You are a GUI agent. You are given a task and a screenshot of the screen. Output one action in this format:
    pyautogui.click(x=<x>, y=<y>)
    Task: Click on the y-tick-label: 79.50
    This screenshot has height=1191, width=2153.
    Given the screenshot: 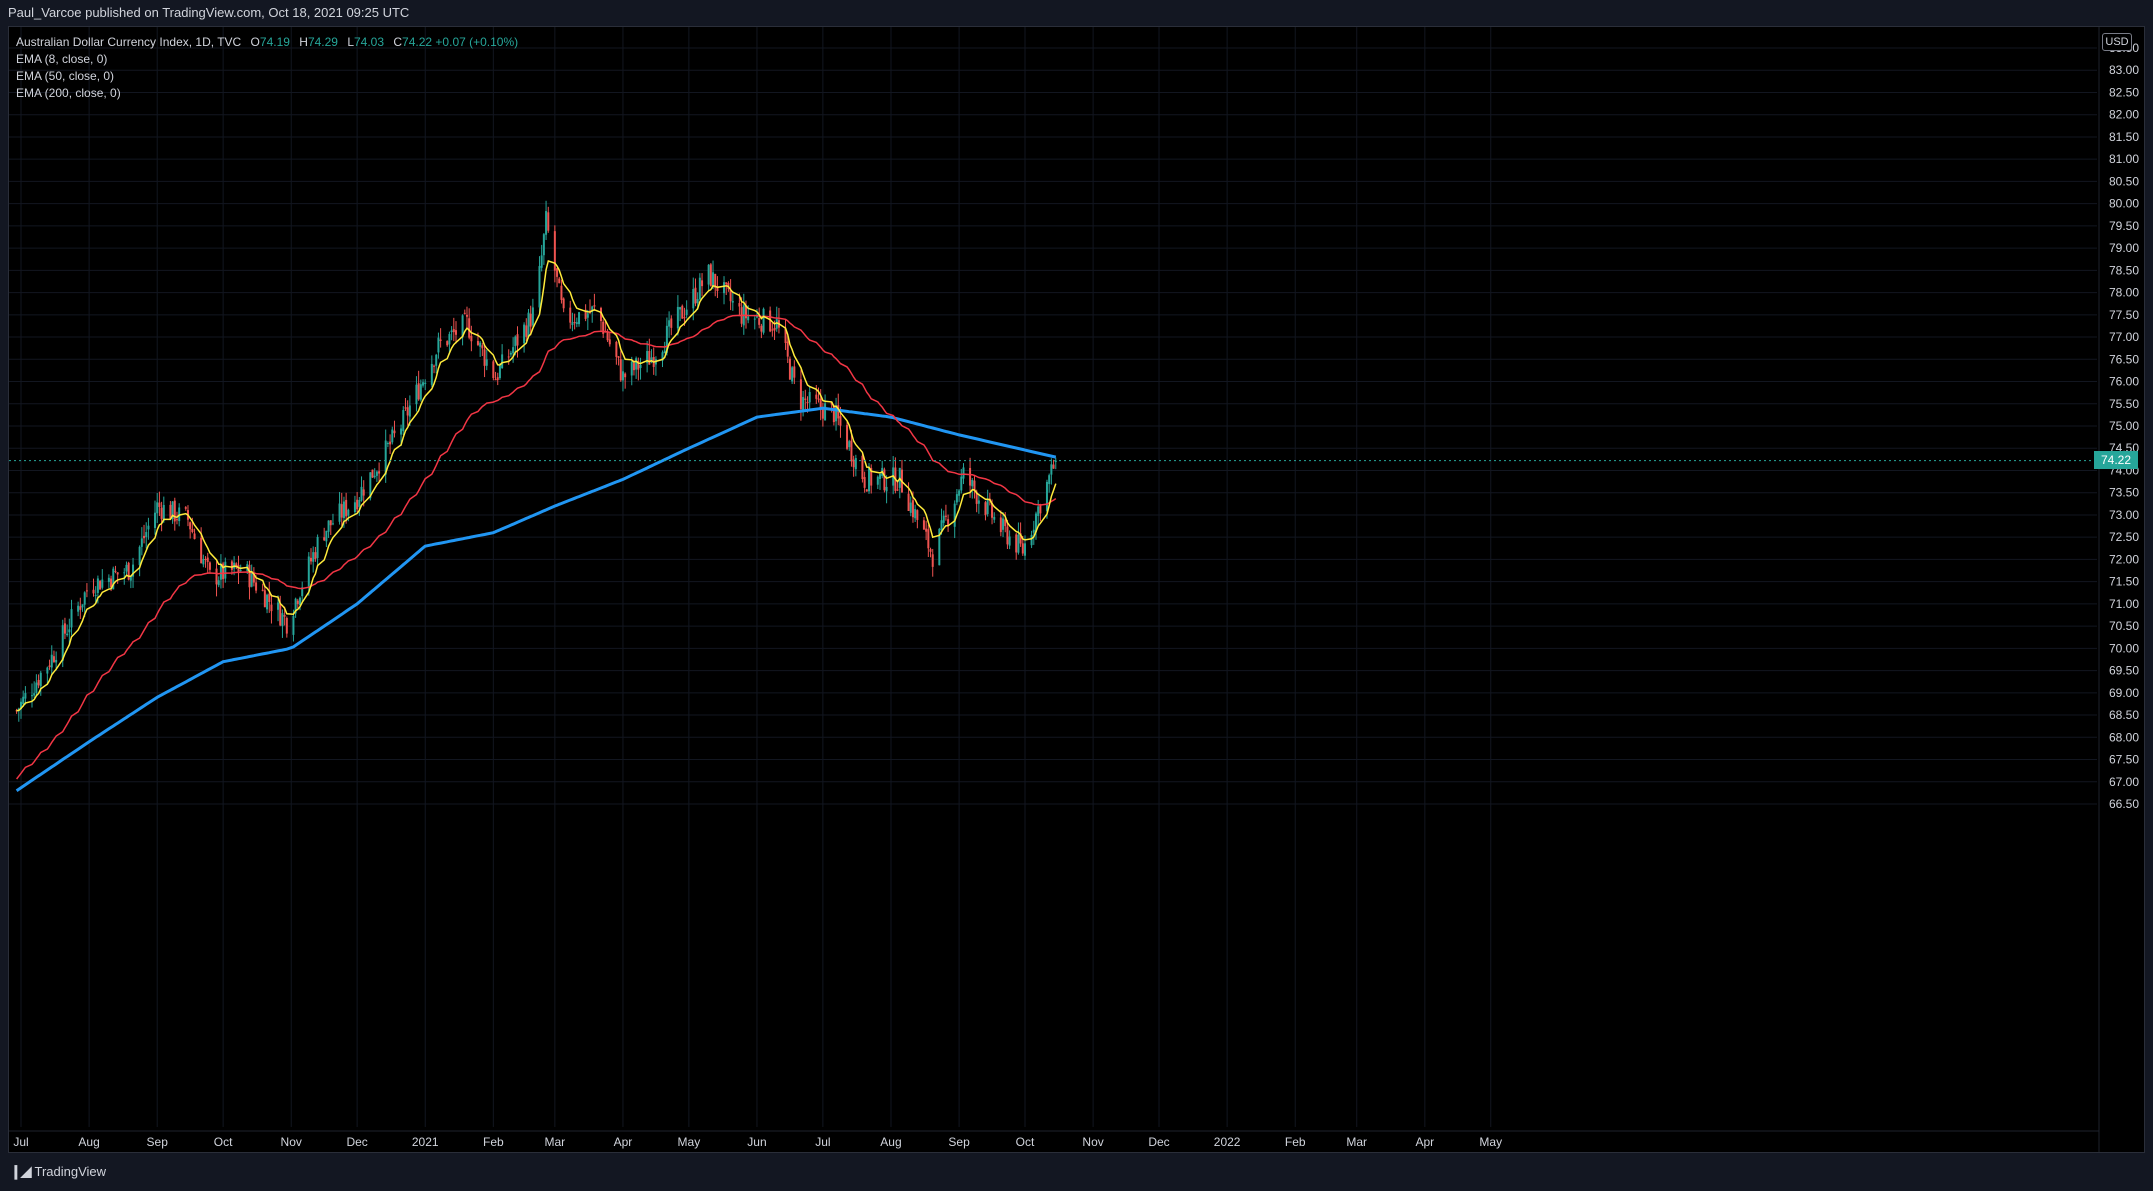 What is the action you would take?
    pyautogui.click(x=2124, y=226)
    